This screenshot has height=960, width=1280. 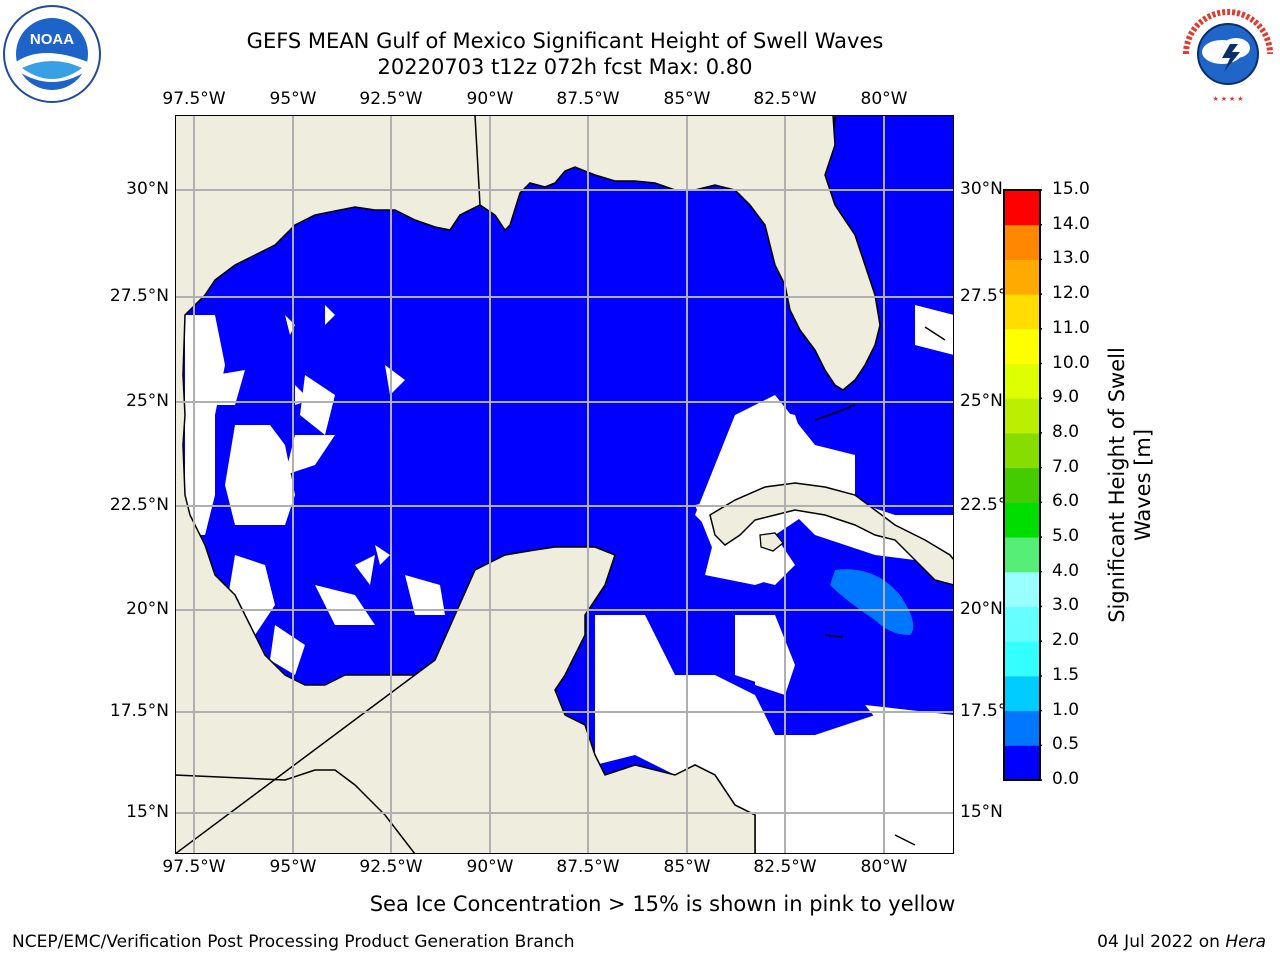 I want to click on keys-and-cays, so click(x=880, y=586).